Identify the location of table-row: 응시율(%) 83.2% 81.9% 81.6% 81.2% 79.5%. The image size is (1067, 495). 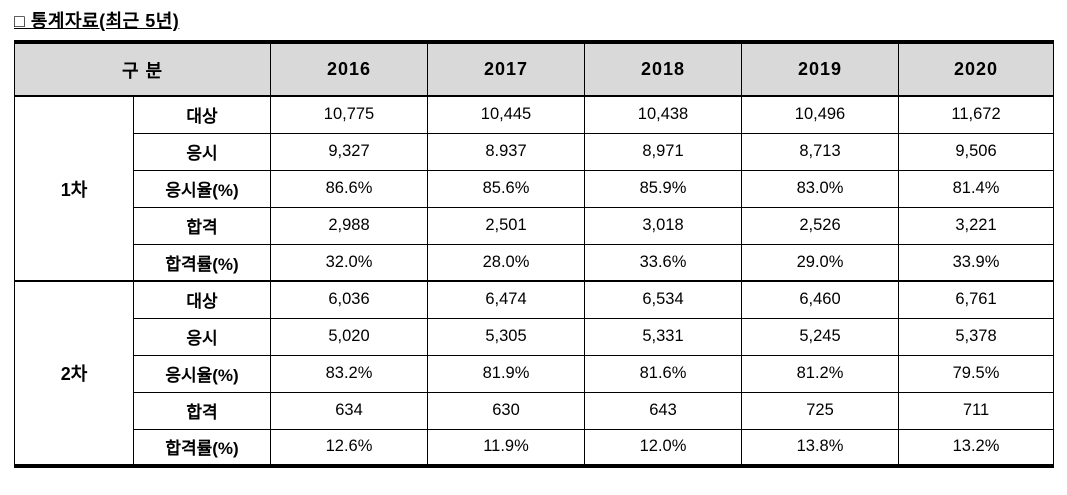
(534, 373).